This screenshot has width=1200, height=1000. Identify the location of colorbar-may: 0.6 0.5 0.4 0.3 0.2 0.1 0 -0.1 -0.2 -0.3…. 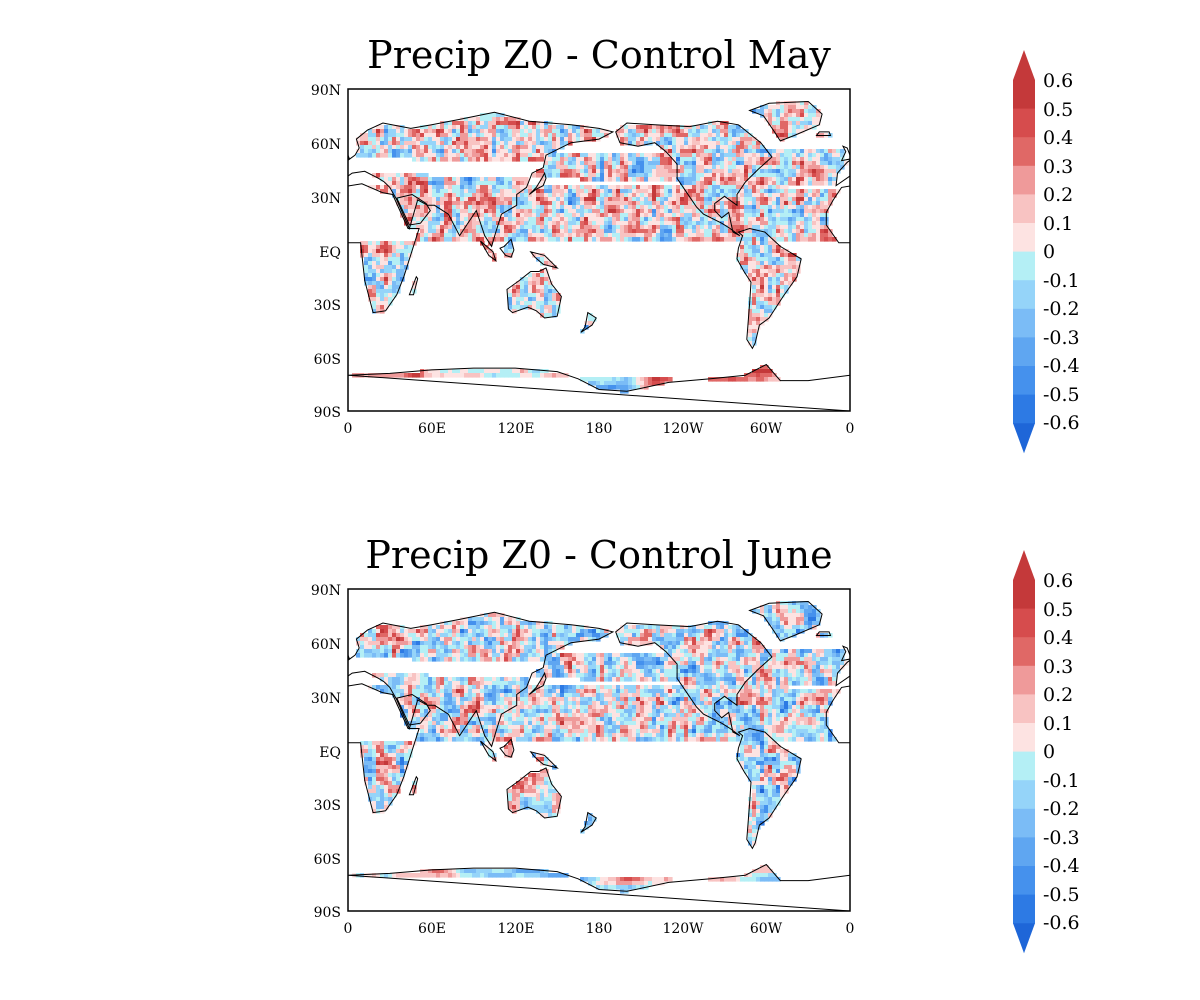
(1046, 252).